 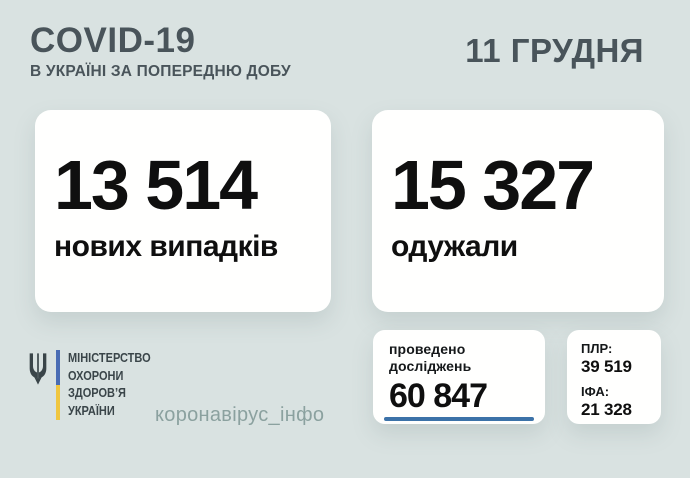 I want to click on tests-label-line2: досліджень, so click(x=430, y=366).